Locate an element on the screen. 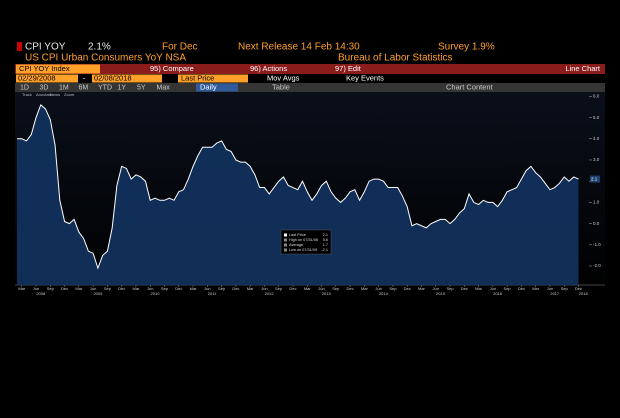  range-button: 1Y is located at coordinates (122, 87).